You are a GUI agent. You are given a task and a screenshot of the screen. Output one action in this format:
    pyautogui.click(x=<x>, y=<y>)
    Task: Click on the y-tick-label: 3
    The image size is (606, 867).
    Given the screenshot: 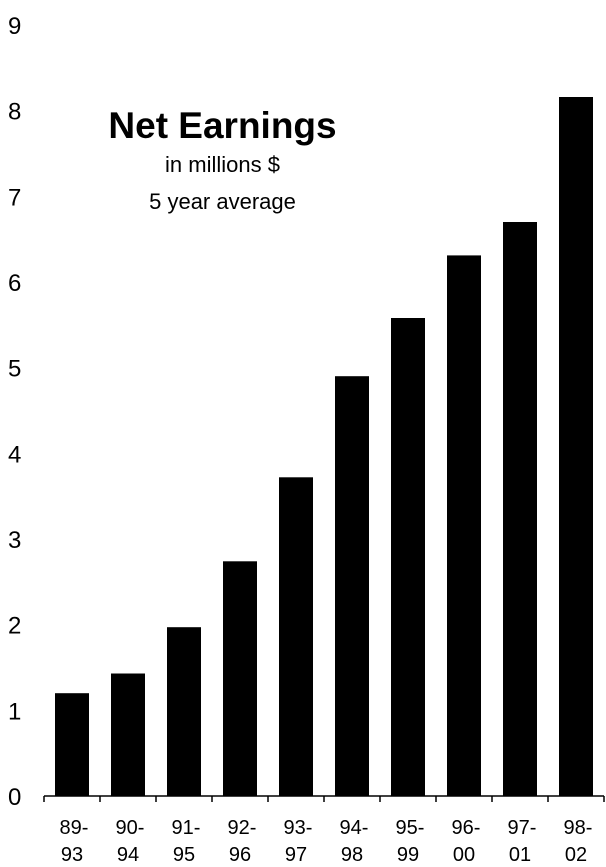 What is the action you would take?
    pyautogui.click(x=14, y=540)
    